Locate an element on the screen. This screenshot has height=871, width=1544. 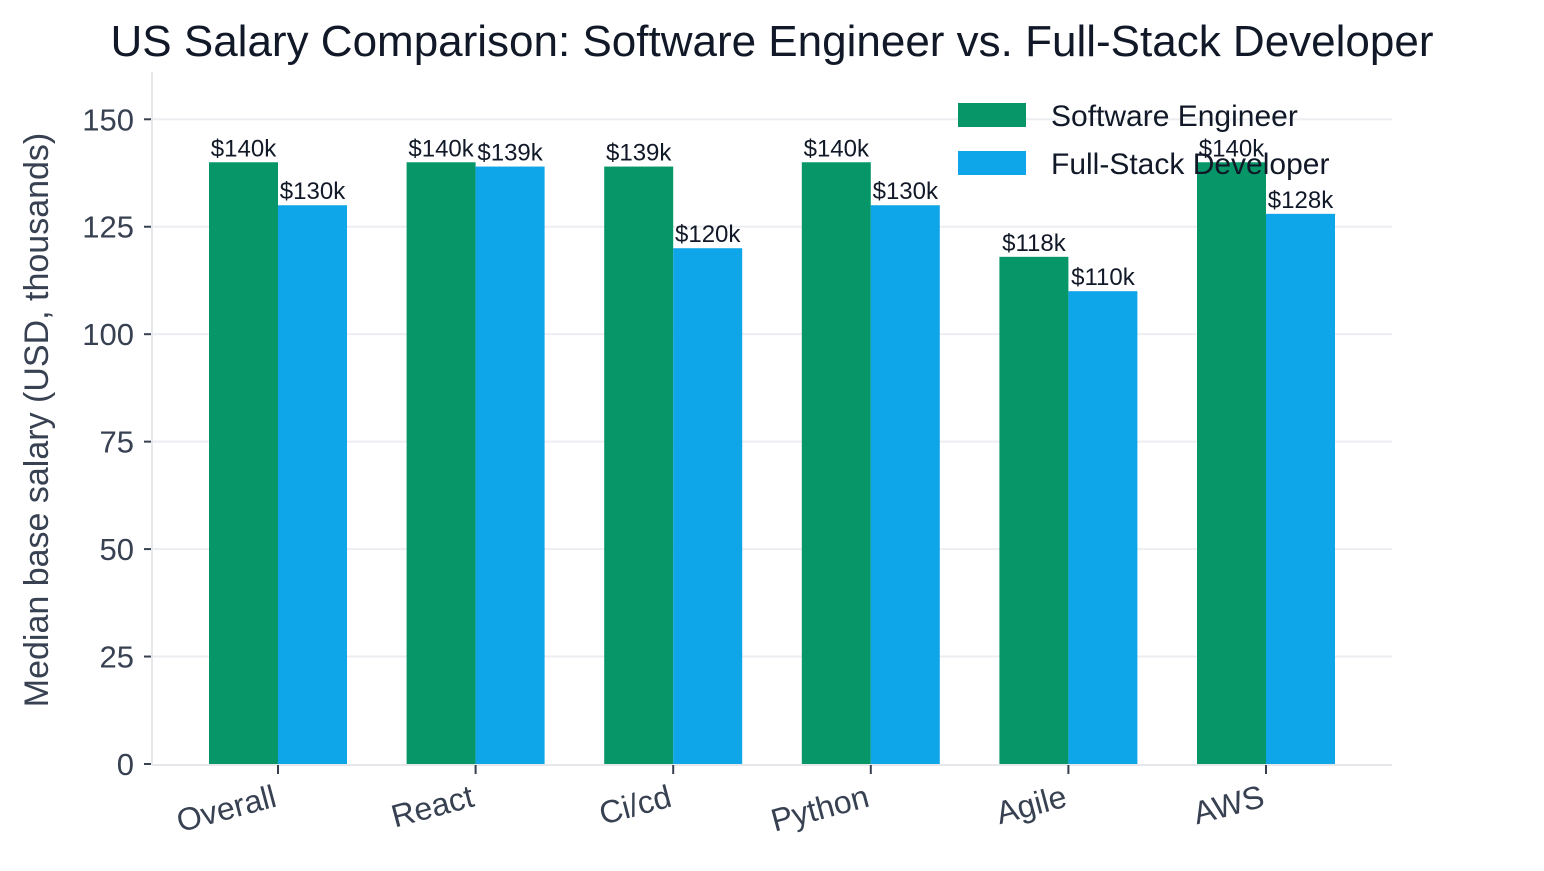
legend-label: Software Engineer is located at coordinates (1174, 116).